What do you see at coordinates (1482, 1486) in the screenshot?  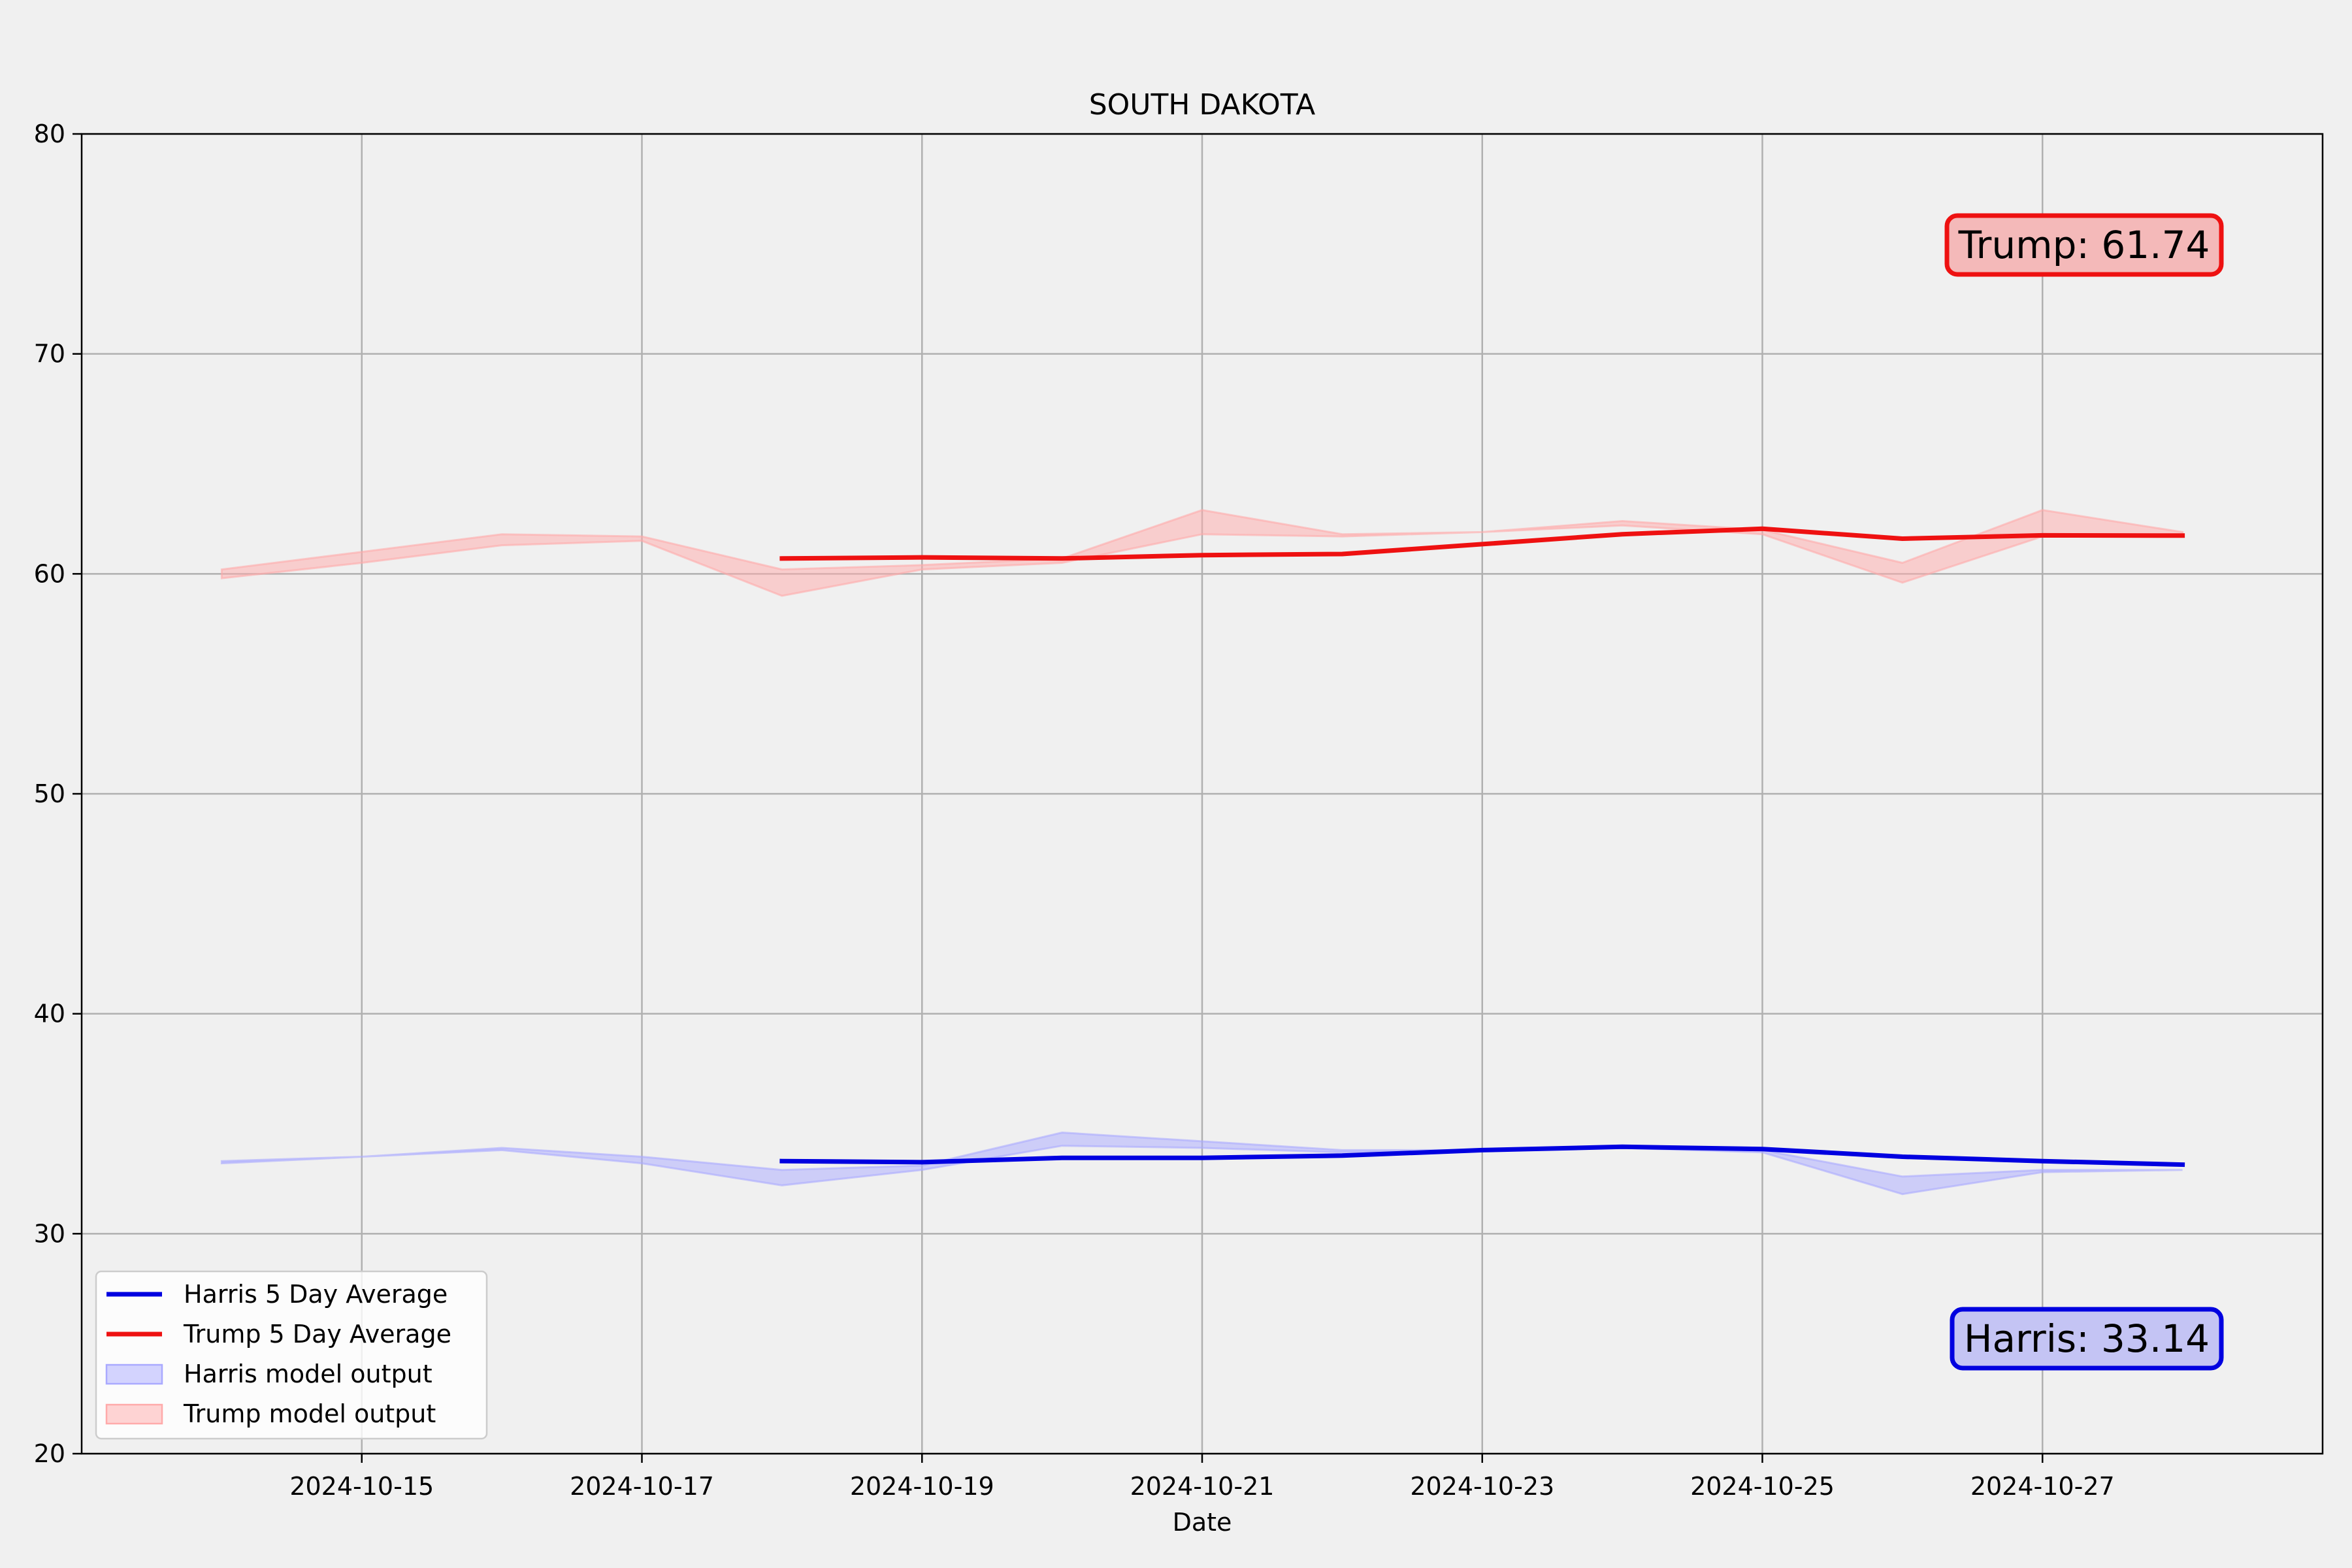 I see `x-tick-label: 2024-10-23` at bounding box center [1482, 1486].